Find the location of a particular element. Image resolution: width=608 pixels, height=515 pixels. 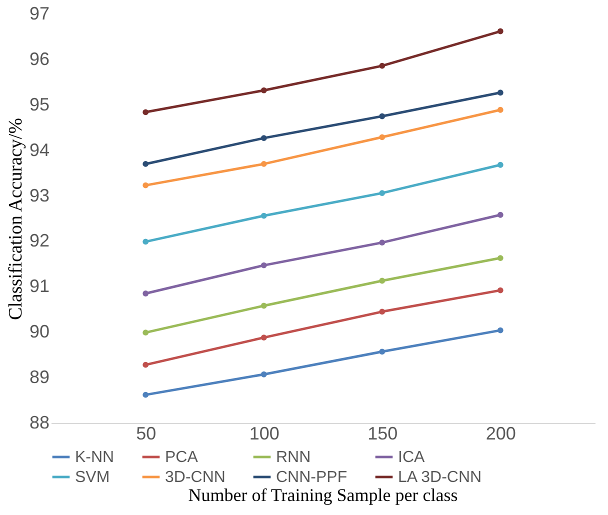

x-tick-label: 50 is located at coordinates (146, 434).